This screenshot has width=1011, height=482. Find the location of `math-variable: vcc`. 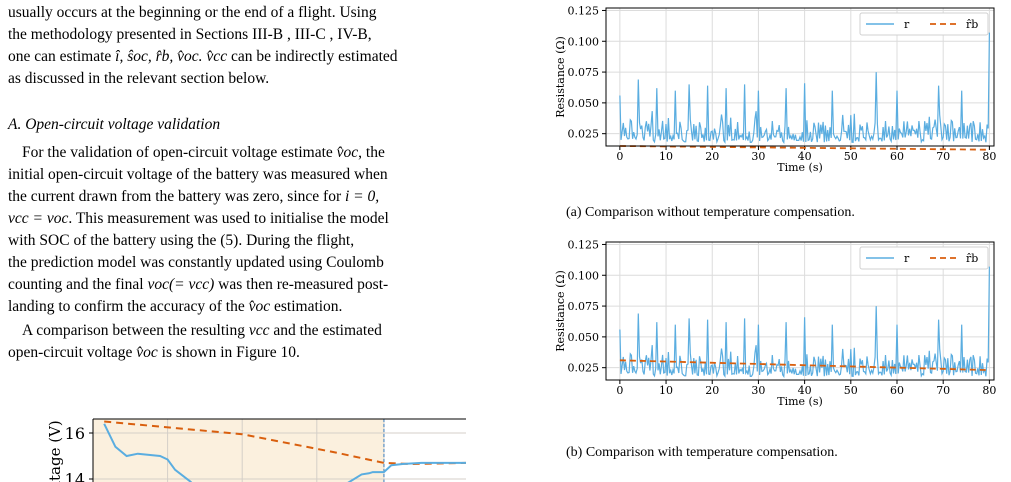

math-variable: vcc is located at coordinates (259, 330).